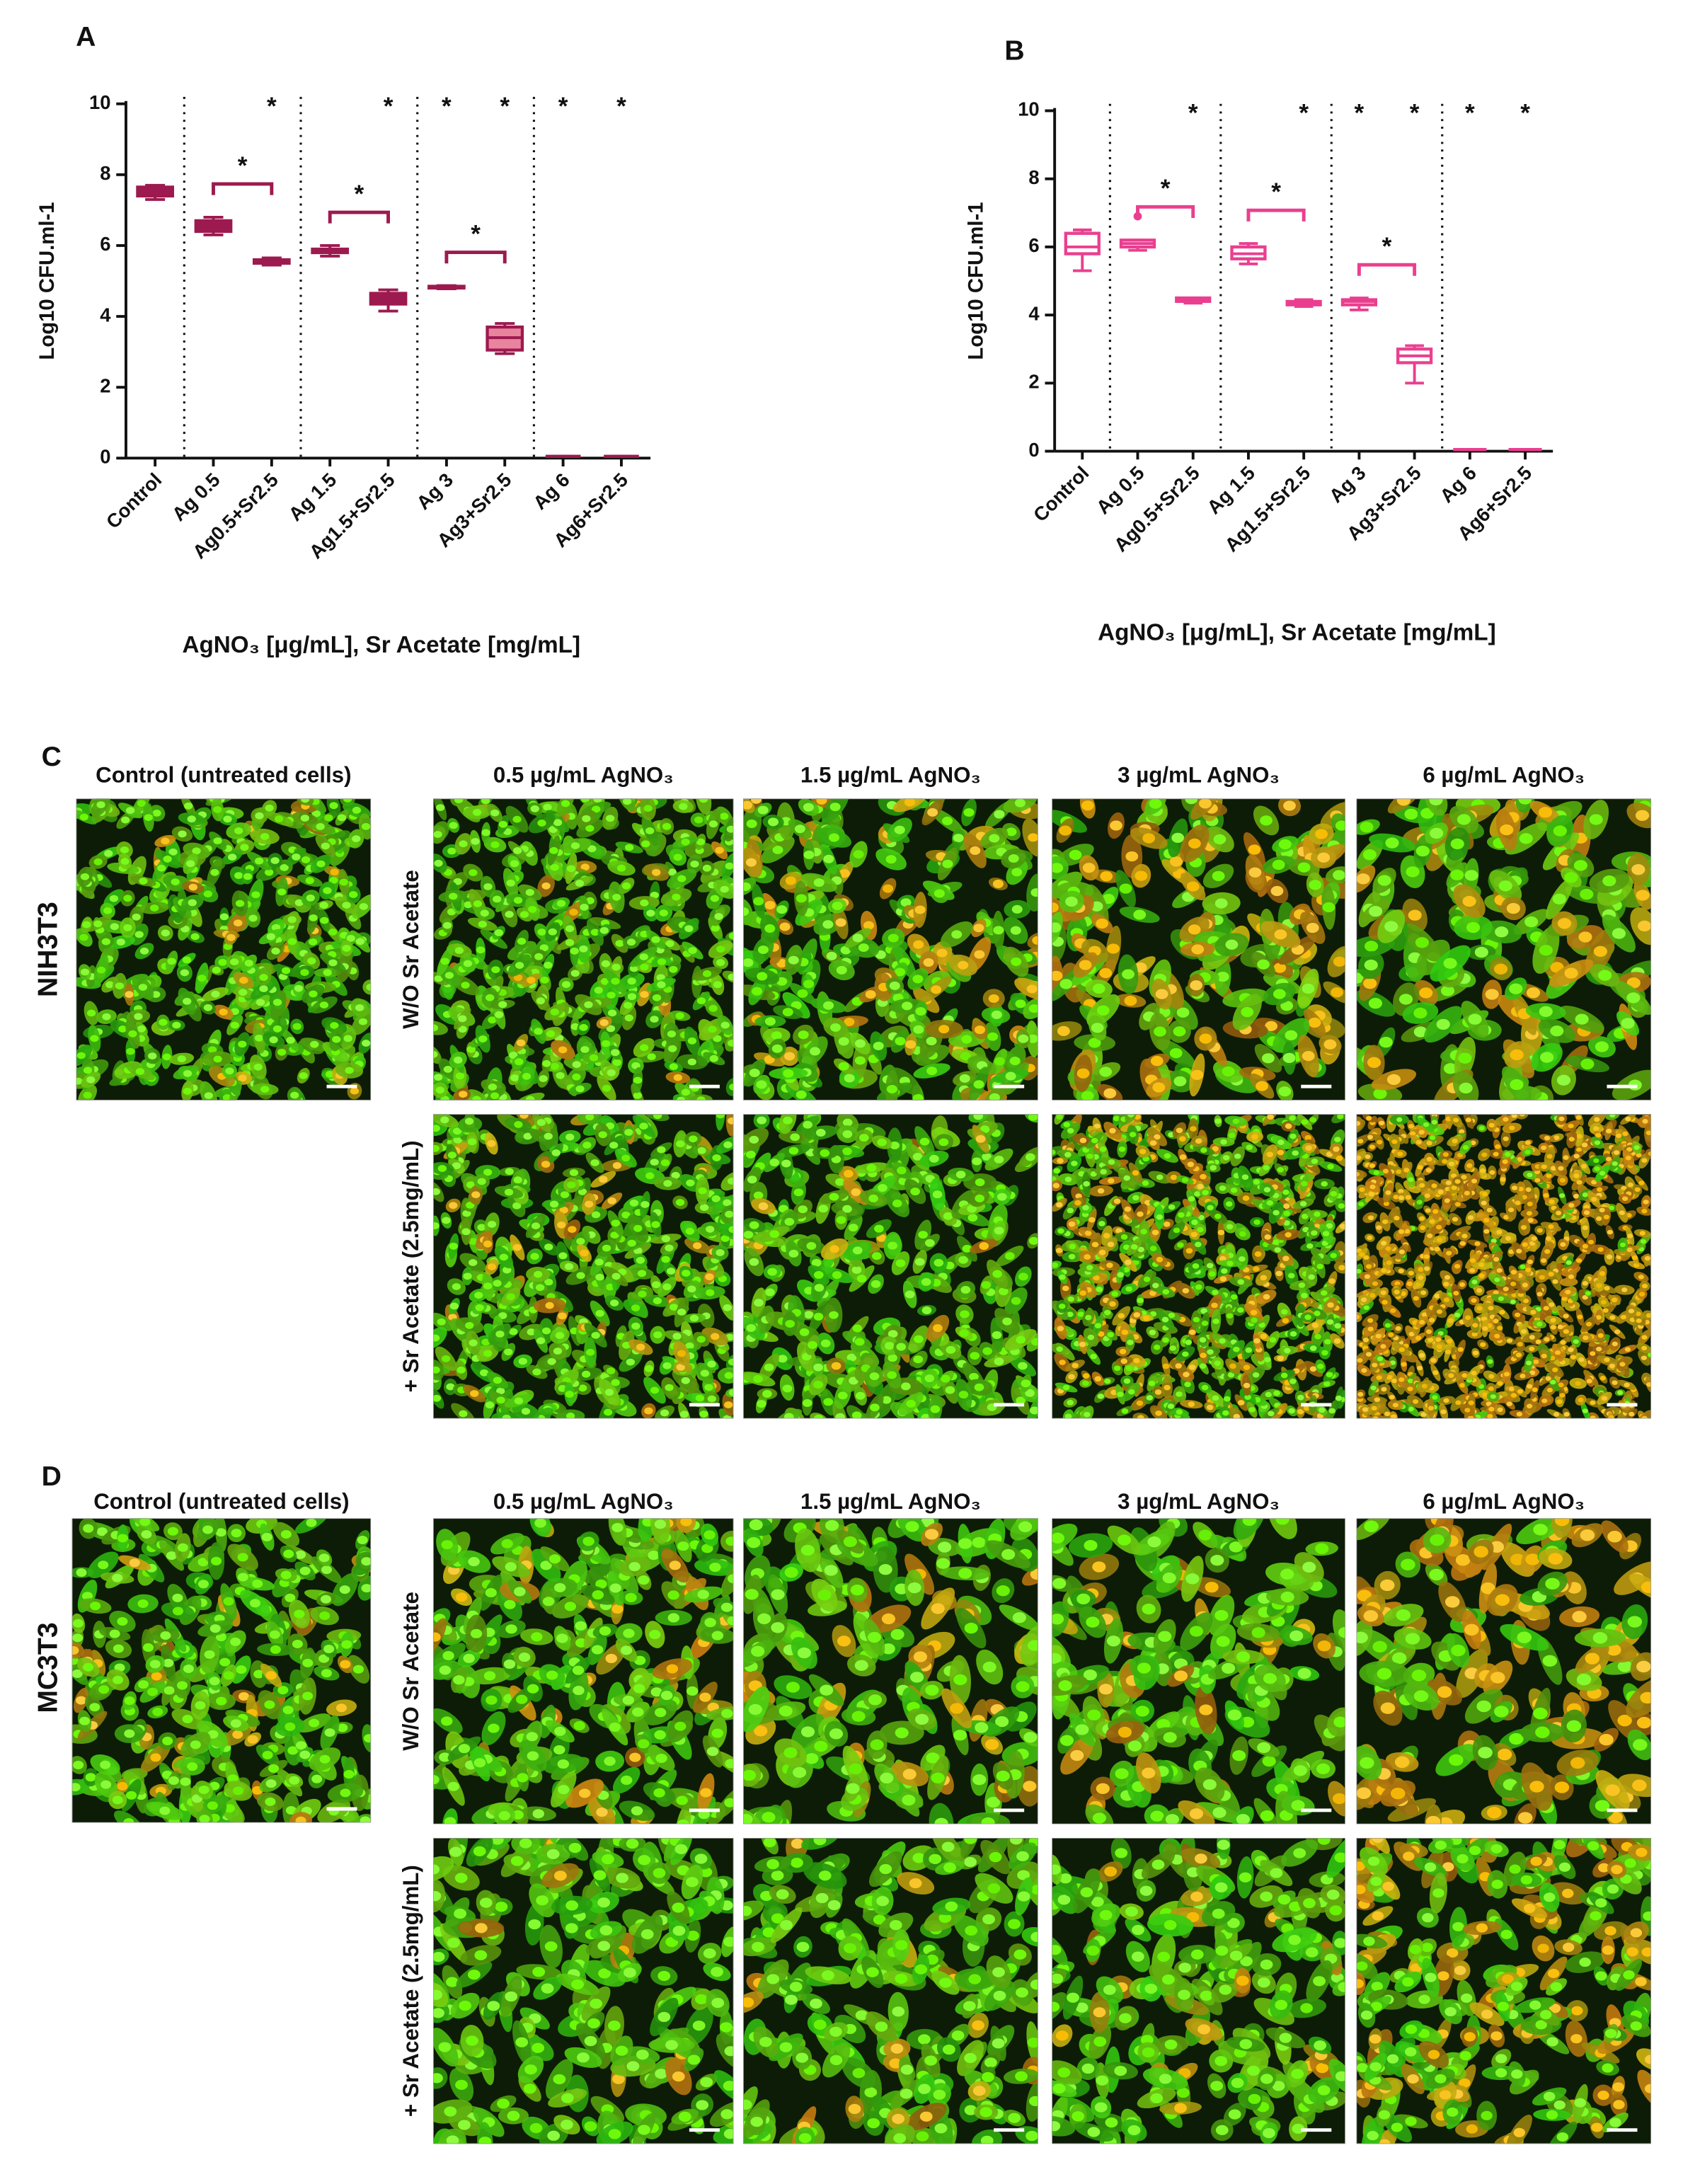  I want to click on y-tick-label: 6, so click(105, 244).